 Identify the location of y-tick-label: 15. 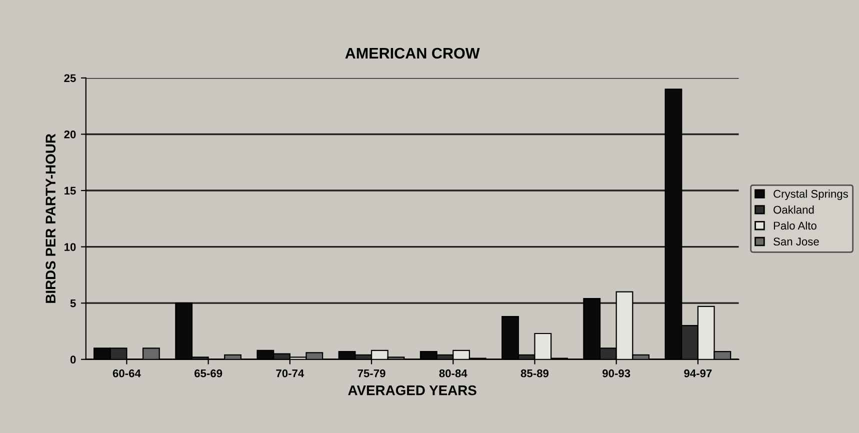
(70, 190).